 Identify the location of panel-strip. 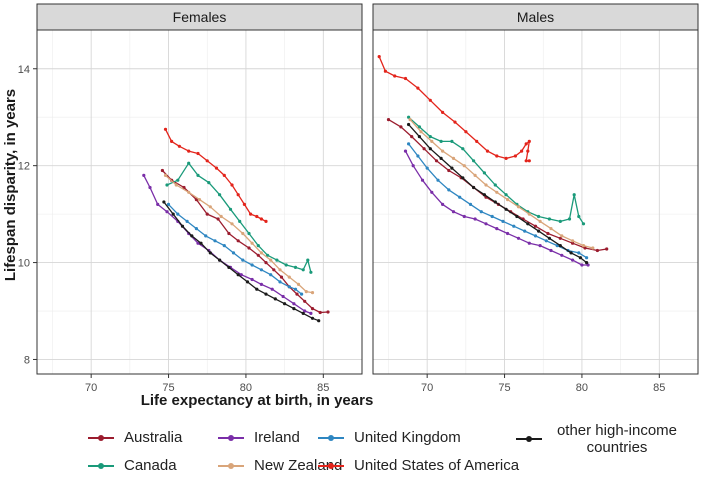
(199, 17).